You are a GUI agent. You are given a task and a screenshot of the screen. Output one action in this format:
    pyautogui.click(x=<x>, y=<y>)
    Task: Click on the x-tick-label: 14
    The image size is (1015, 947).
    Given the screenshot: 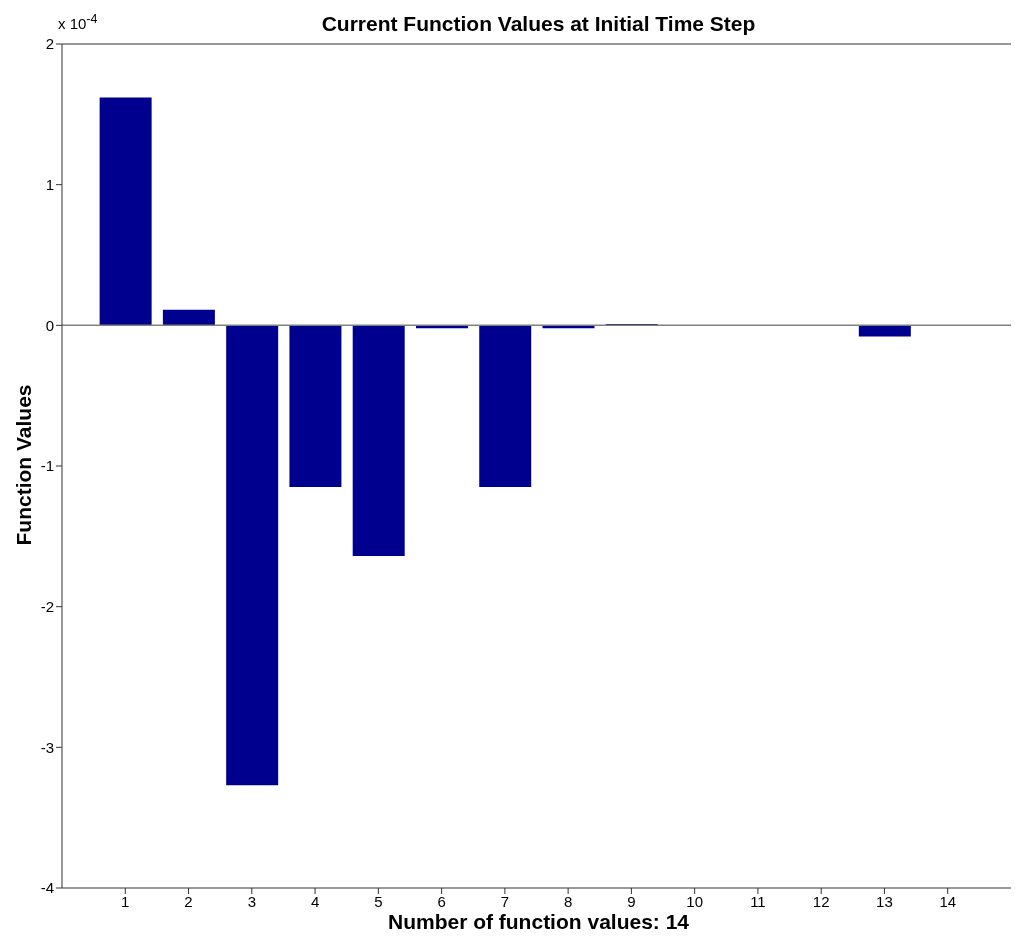 What is the action you would take?
    pyautogui.click(x=948, y=901)
    